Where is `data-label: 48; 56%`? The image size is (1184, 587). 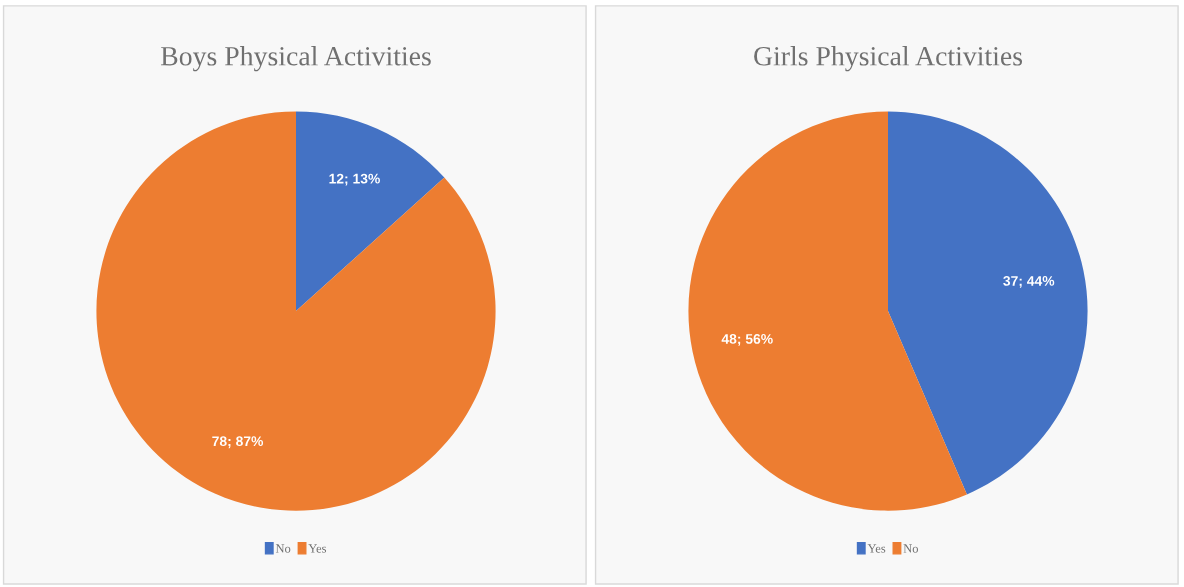 data-label: 48; 56% is located at coordinates (747, 340).